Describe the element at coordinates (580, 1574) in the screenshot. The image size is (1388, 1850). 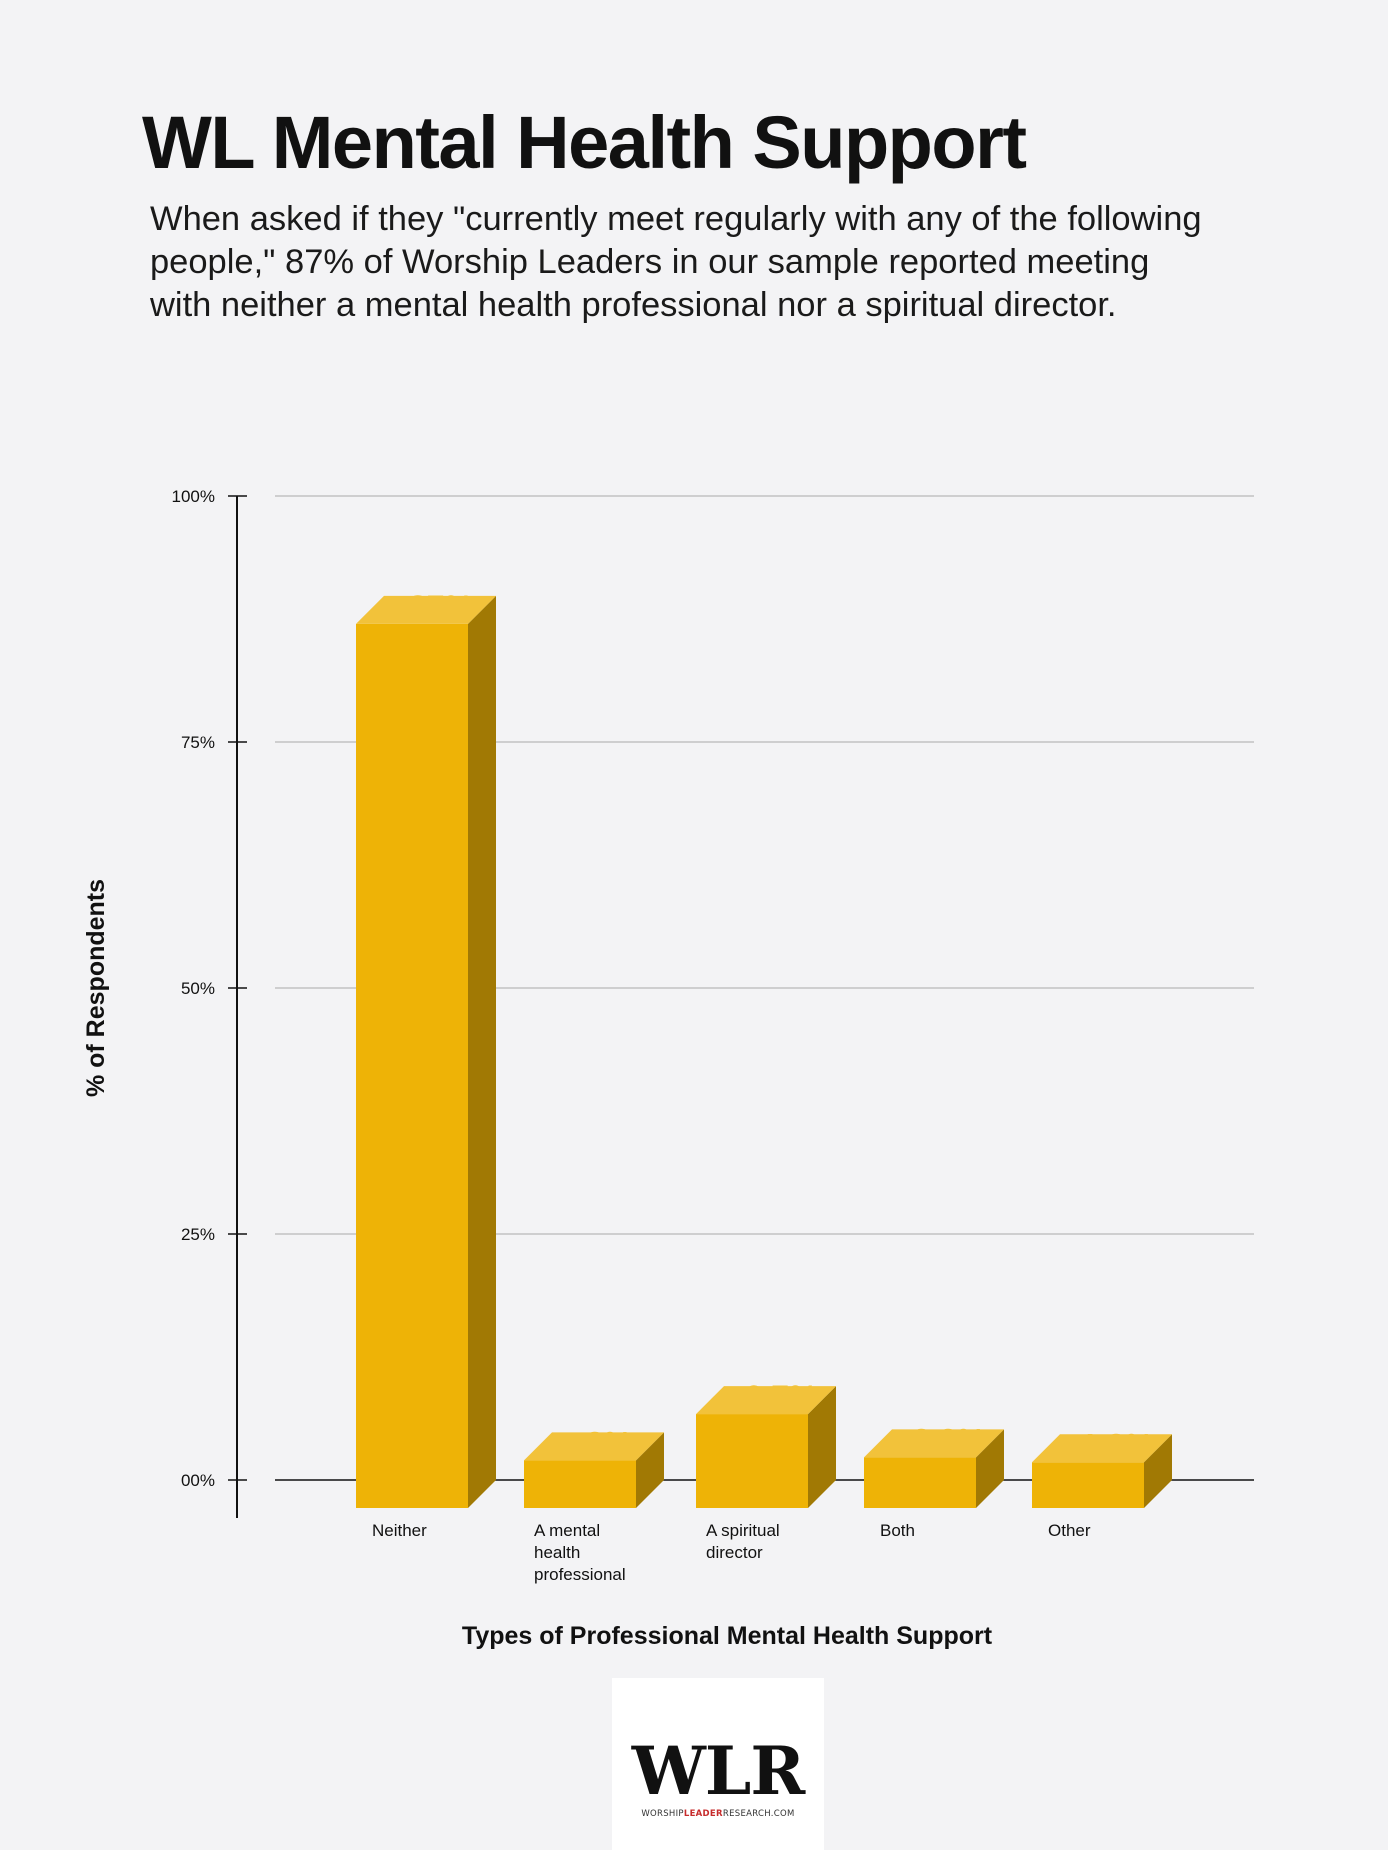
I see `x-category-label: professional` at that location.